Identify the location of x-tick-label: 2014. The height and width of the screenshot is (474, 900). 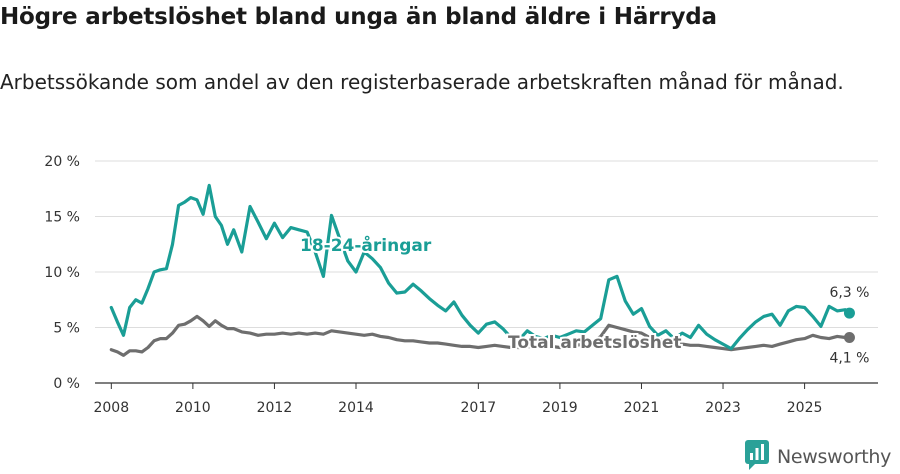
(356, 408).